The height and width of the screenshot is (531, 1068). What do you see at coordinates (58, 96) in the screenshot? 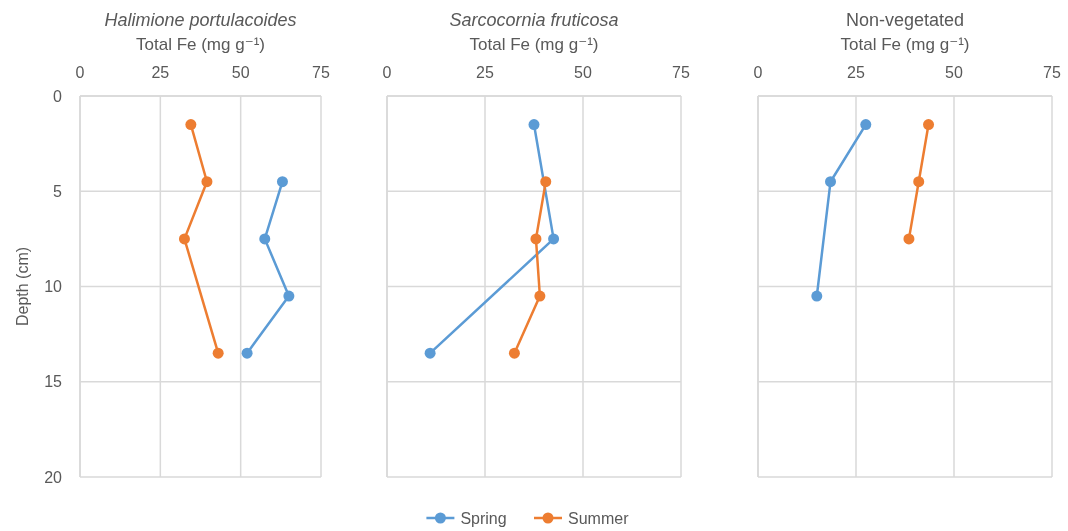
I see `y-tick-label: 0` at bounding box center [58, 96].